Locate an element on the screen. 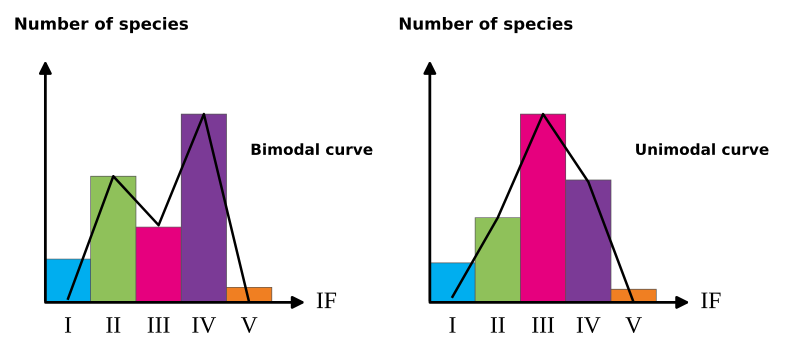 The image size is (796, 360). annotation: Bimodal curve is located at coordinates (312, 149).